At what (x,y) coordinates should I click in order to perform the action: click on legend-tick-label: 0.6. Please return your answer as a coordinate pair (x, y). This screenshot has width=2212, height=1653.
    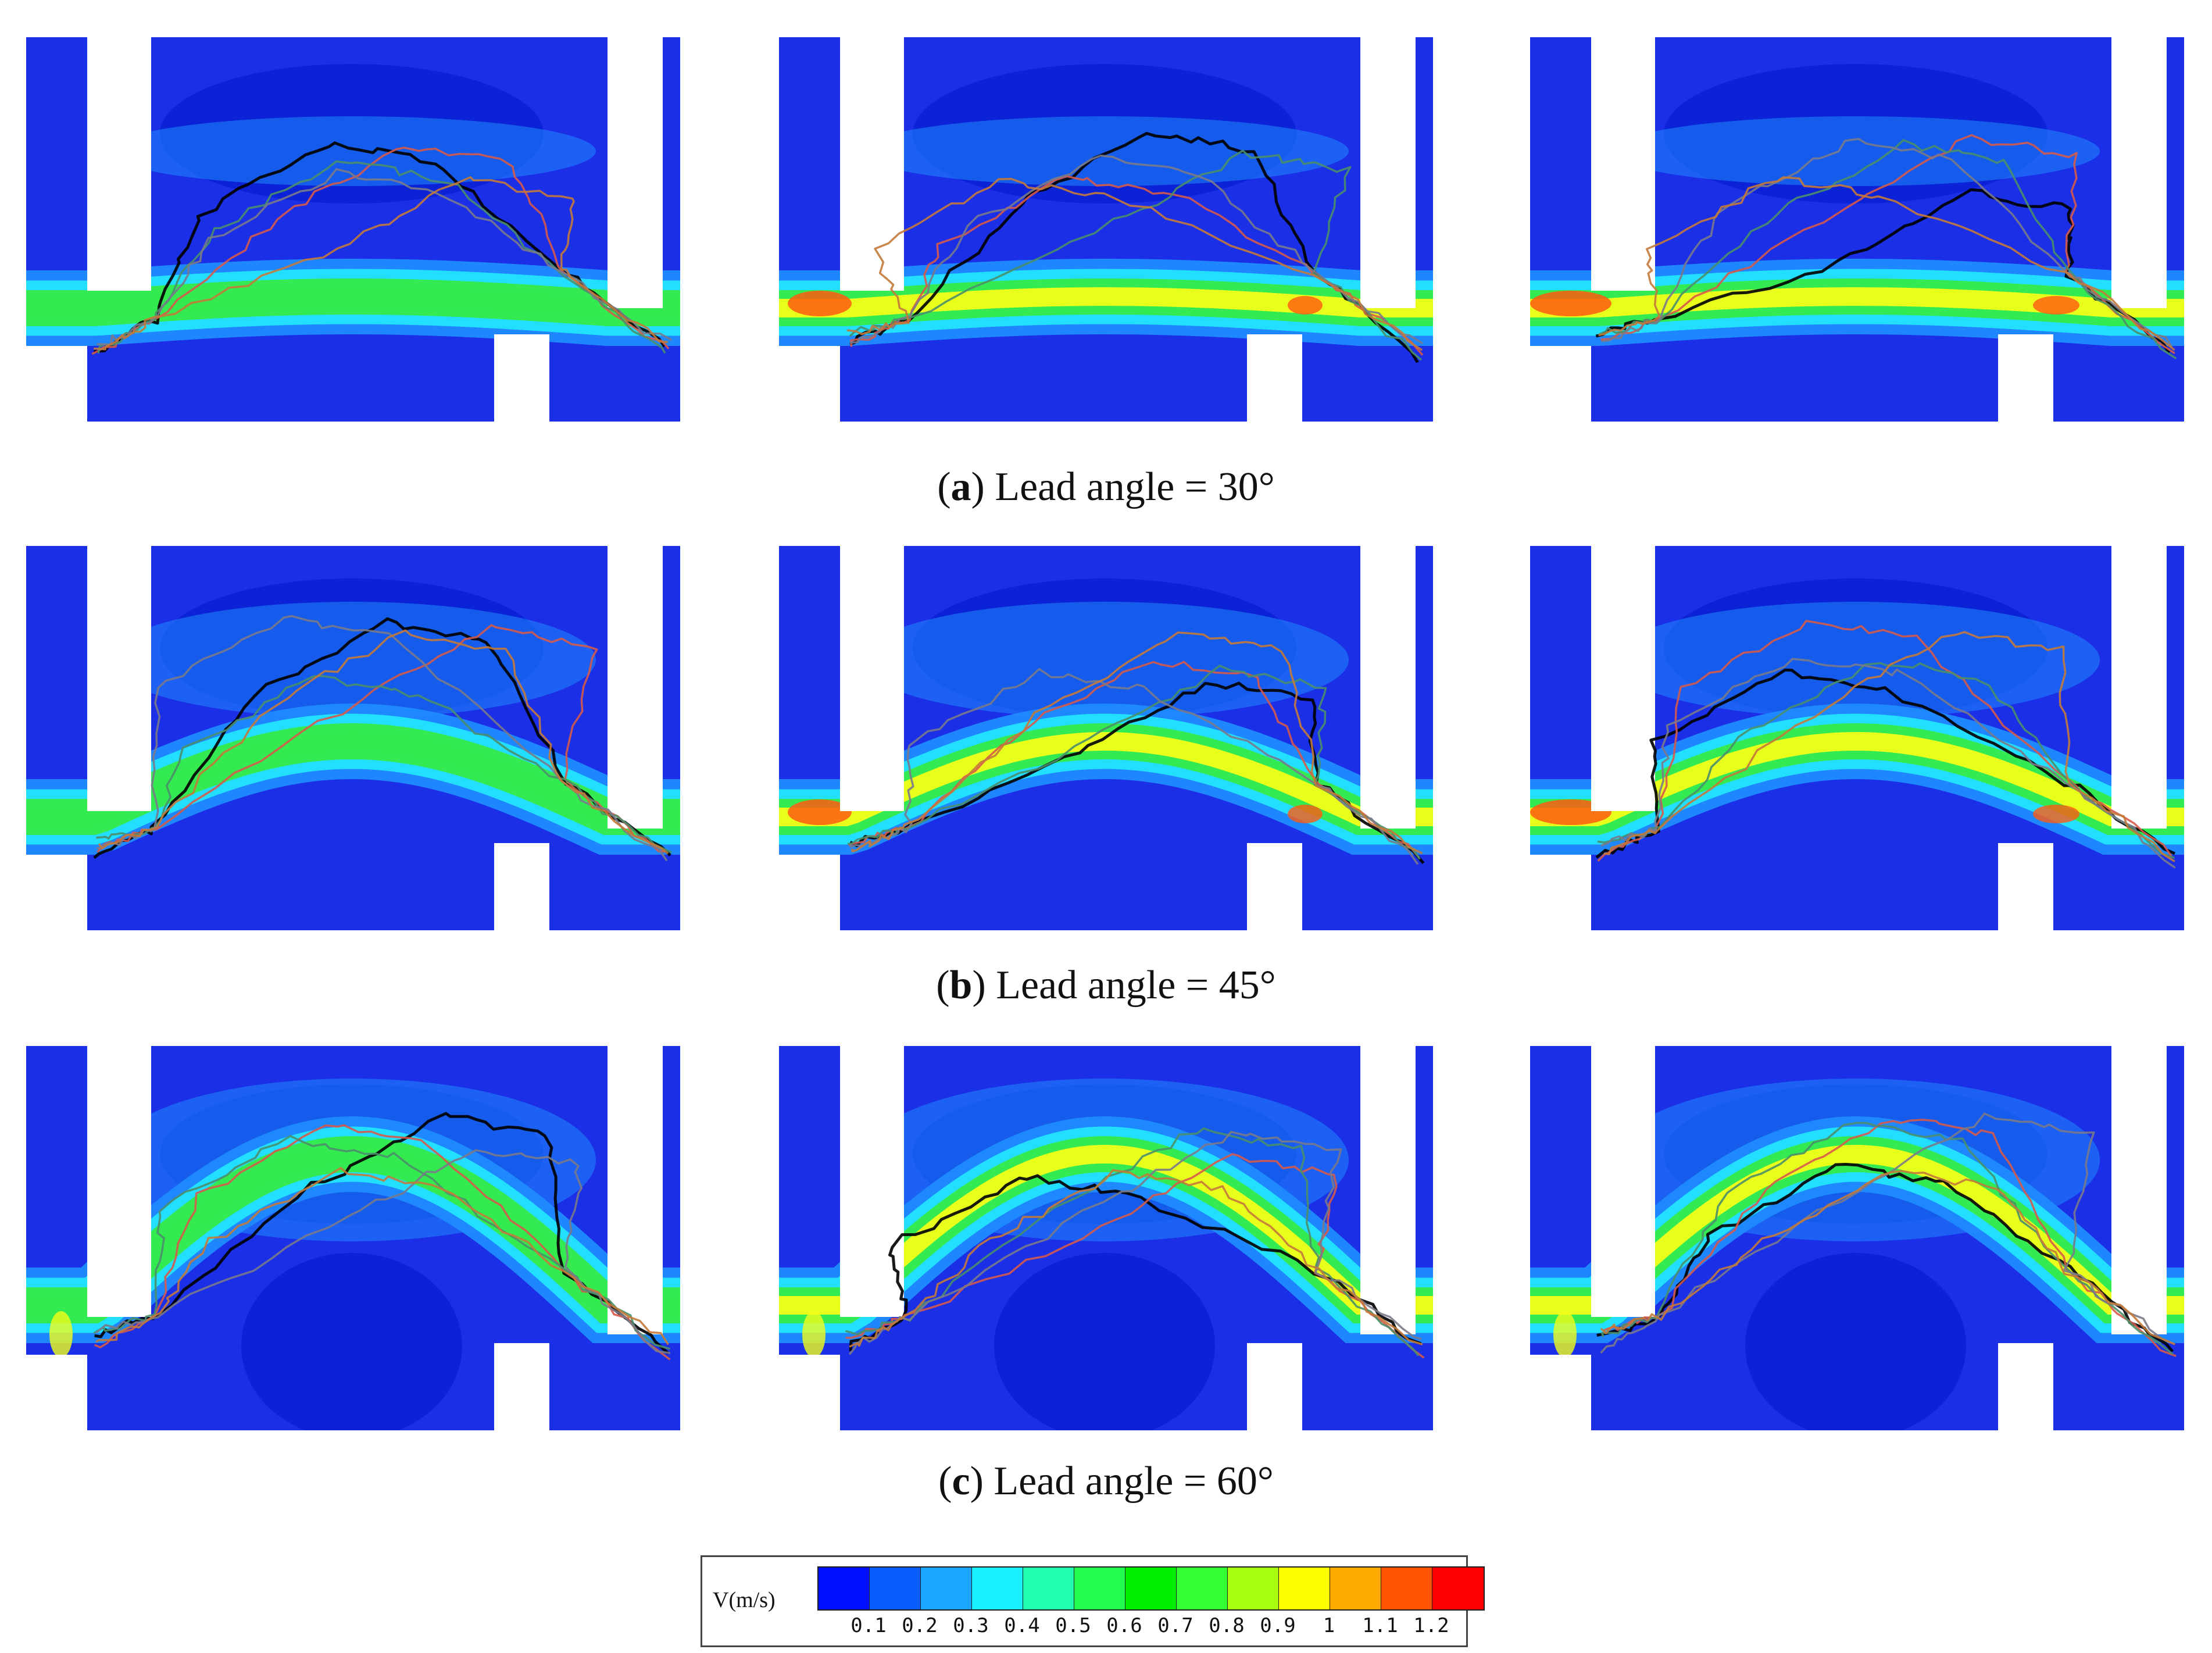
    Looking at the image, I should click on (1124, 1625).